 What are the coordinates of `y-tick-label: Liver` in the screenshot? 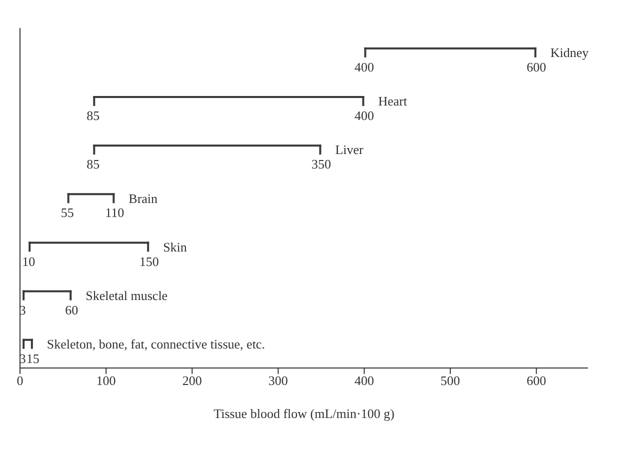 It's located at (349, 150).